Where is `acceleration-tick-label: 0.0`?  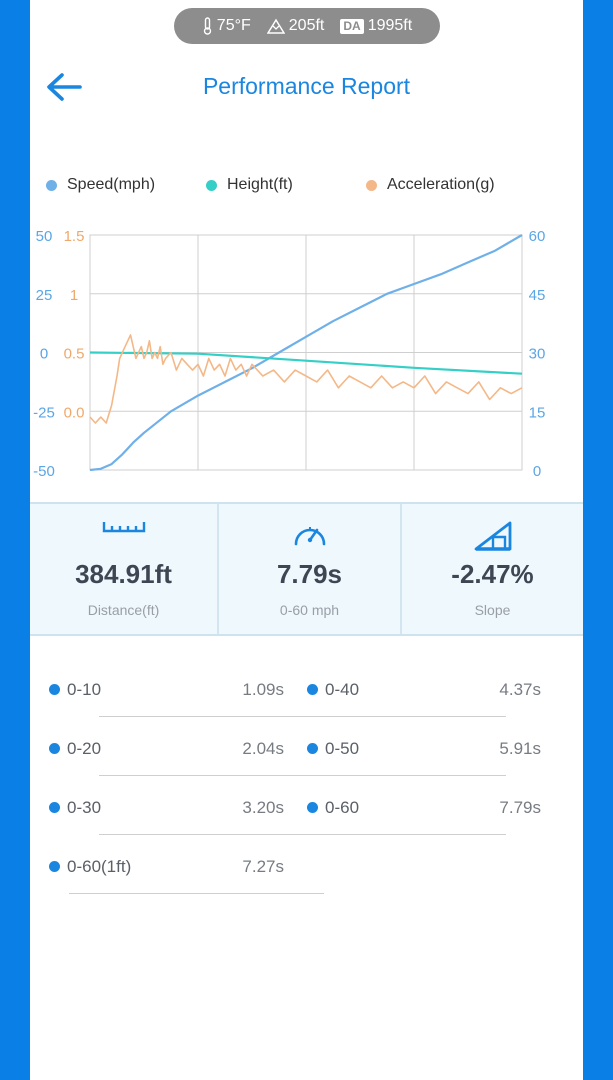
acceleration-tick-label: 0.0 is located at coordinates (74, 412).